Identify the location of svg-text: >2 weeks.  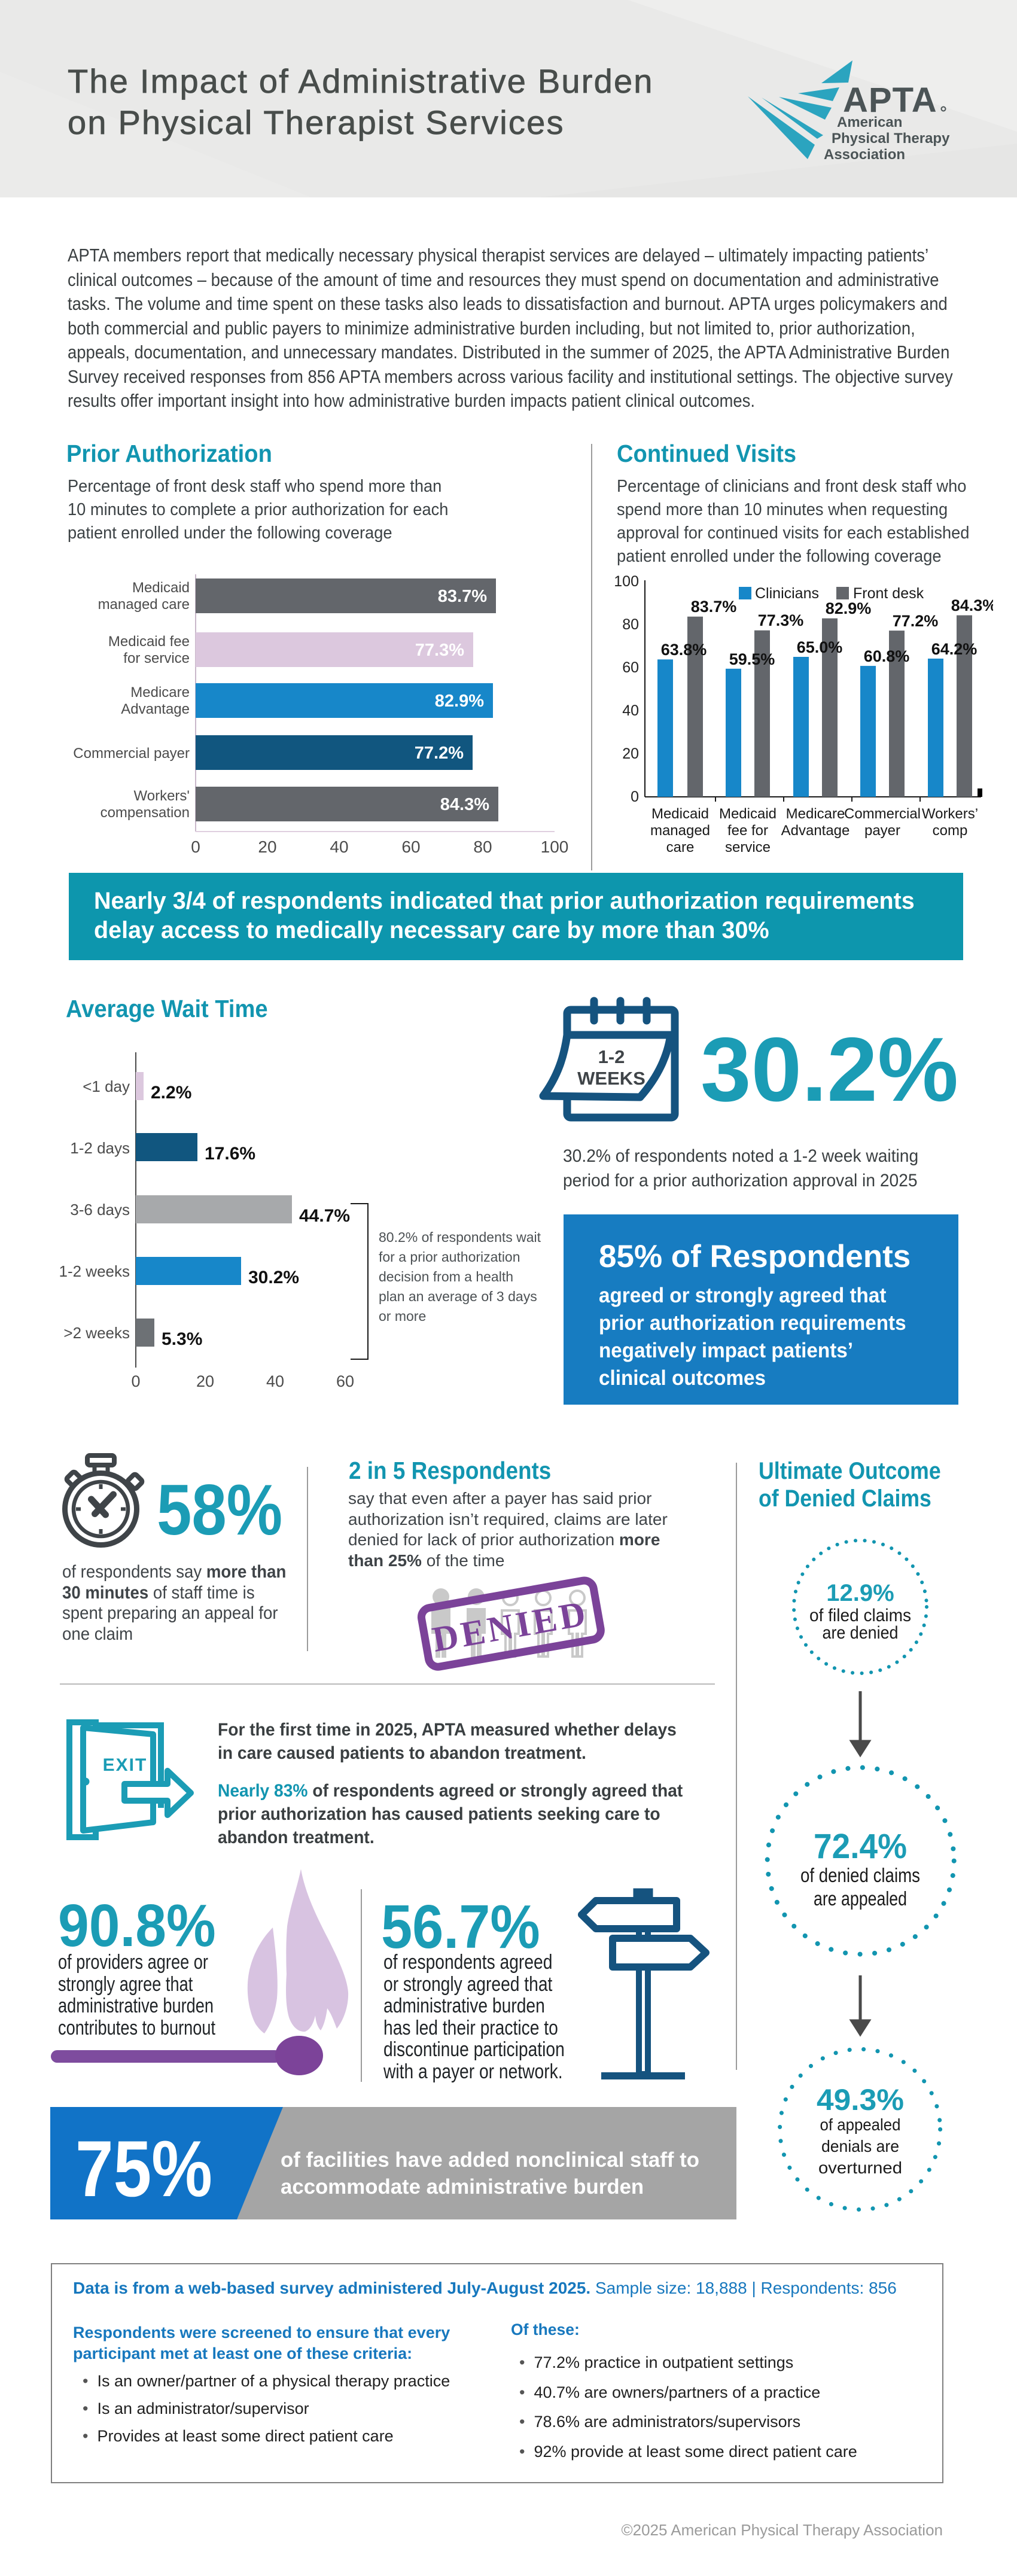
(96, 1333).